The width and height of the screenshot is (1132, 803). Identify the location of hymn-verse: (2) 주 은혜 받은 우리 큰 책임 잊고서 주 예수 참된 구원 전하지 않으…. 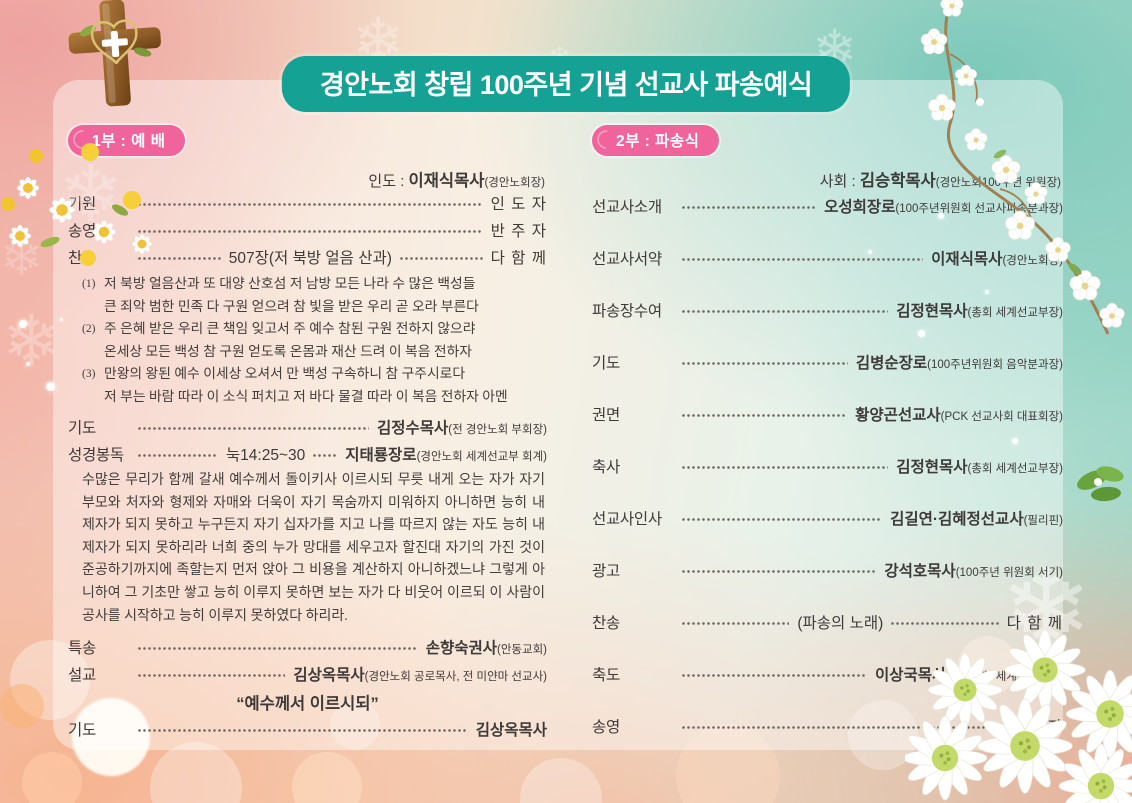
(314, 340).